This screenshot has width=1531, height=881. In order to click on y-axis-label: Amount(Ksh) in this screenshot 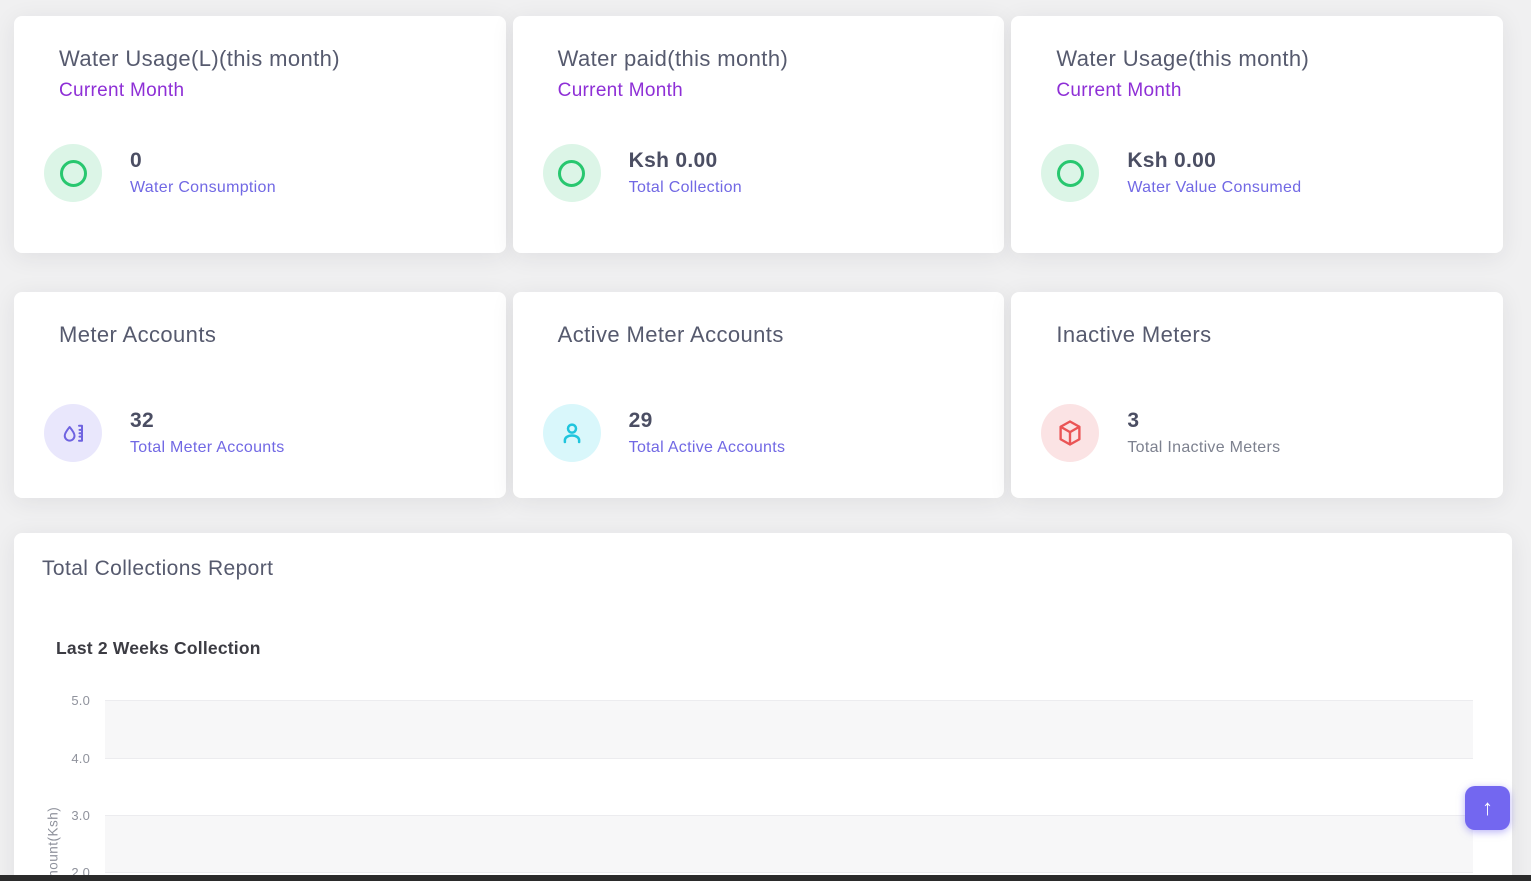, I will do `click(53, 843)`.